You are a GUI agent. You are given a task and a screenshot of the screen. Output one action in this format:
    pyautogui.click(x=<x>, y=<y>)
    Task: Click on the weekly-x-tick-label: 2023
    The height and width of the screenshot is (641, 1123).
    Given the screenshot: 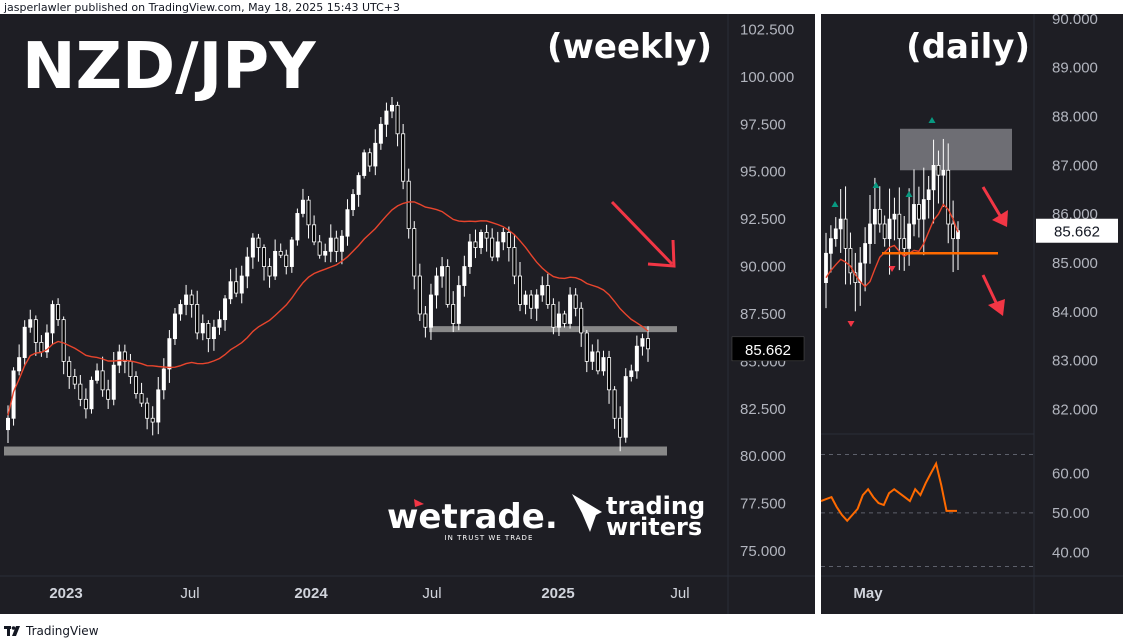 What is the action you would take?
    pyautogui.click(x=65, y=593)
    